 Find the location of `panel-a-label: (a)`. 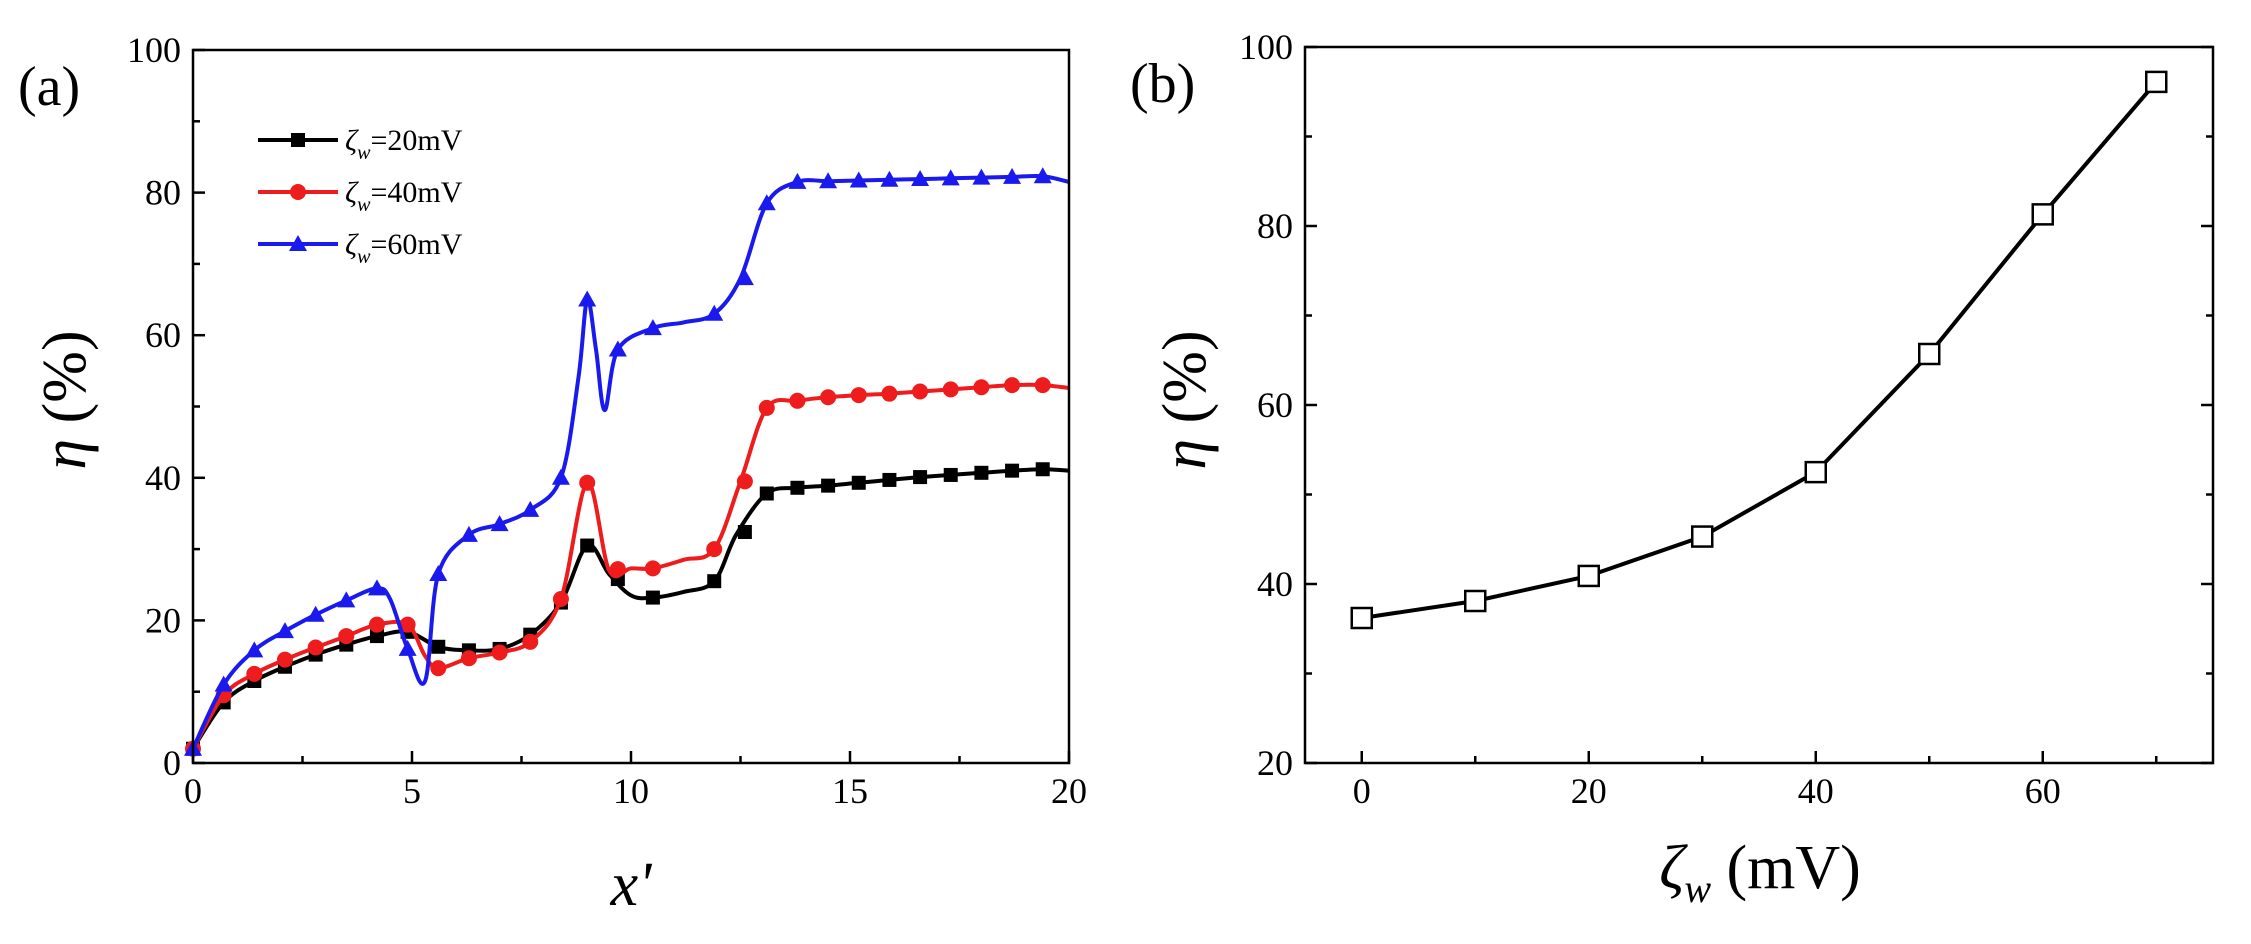

panel-a-label: (a) is located at coordinates (49, 87).